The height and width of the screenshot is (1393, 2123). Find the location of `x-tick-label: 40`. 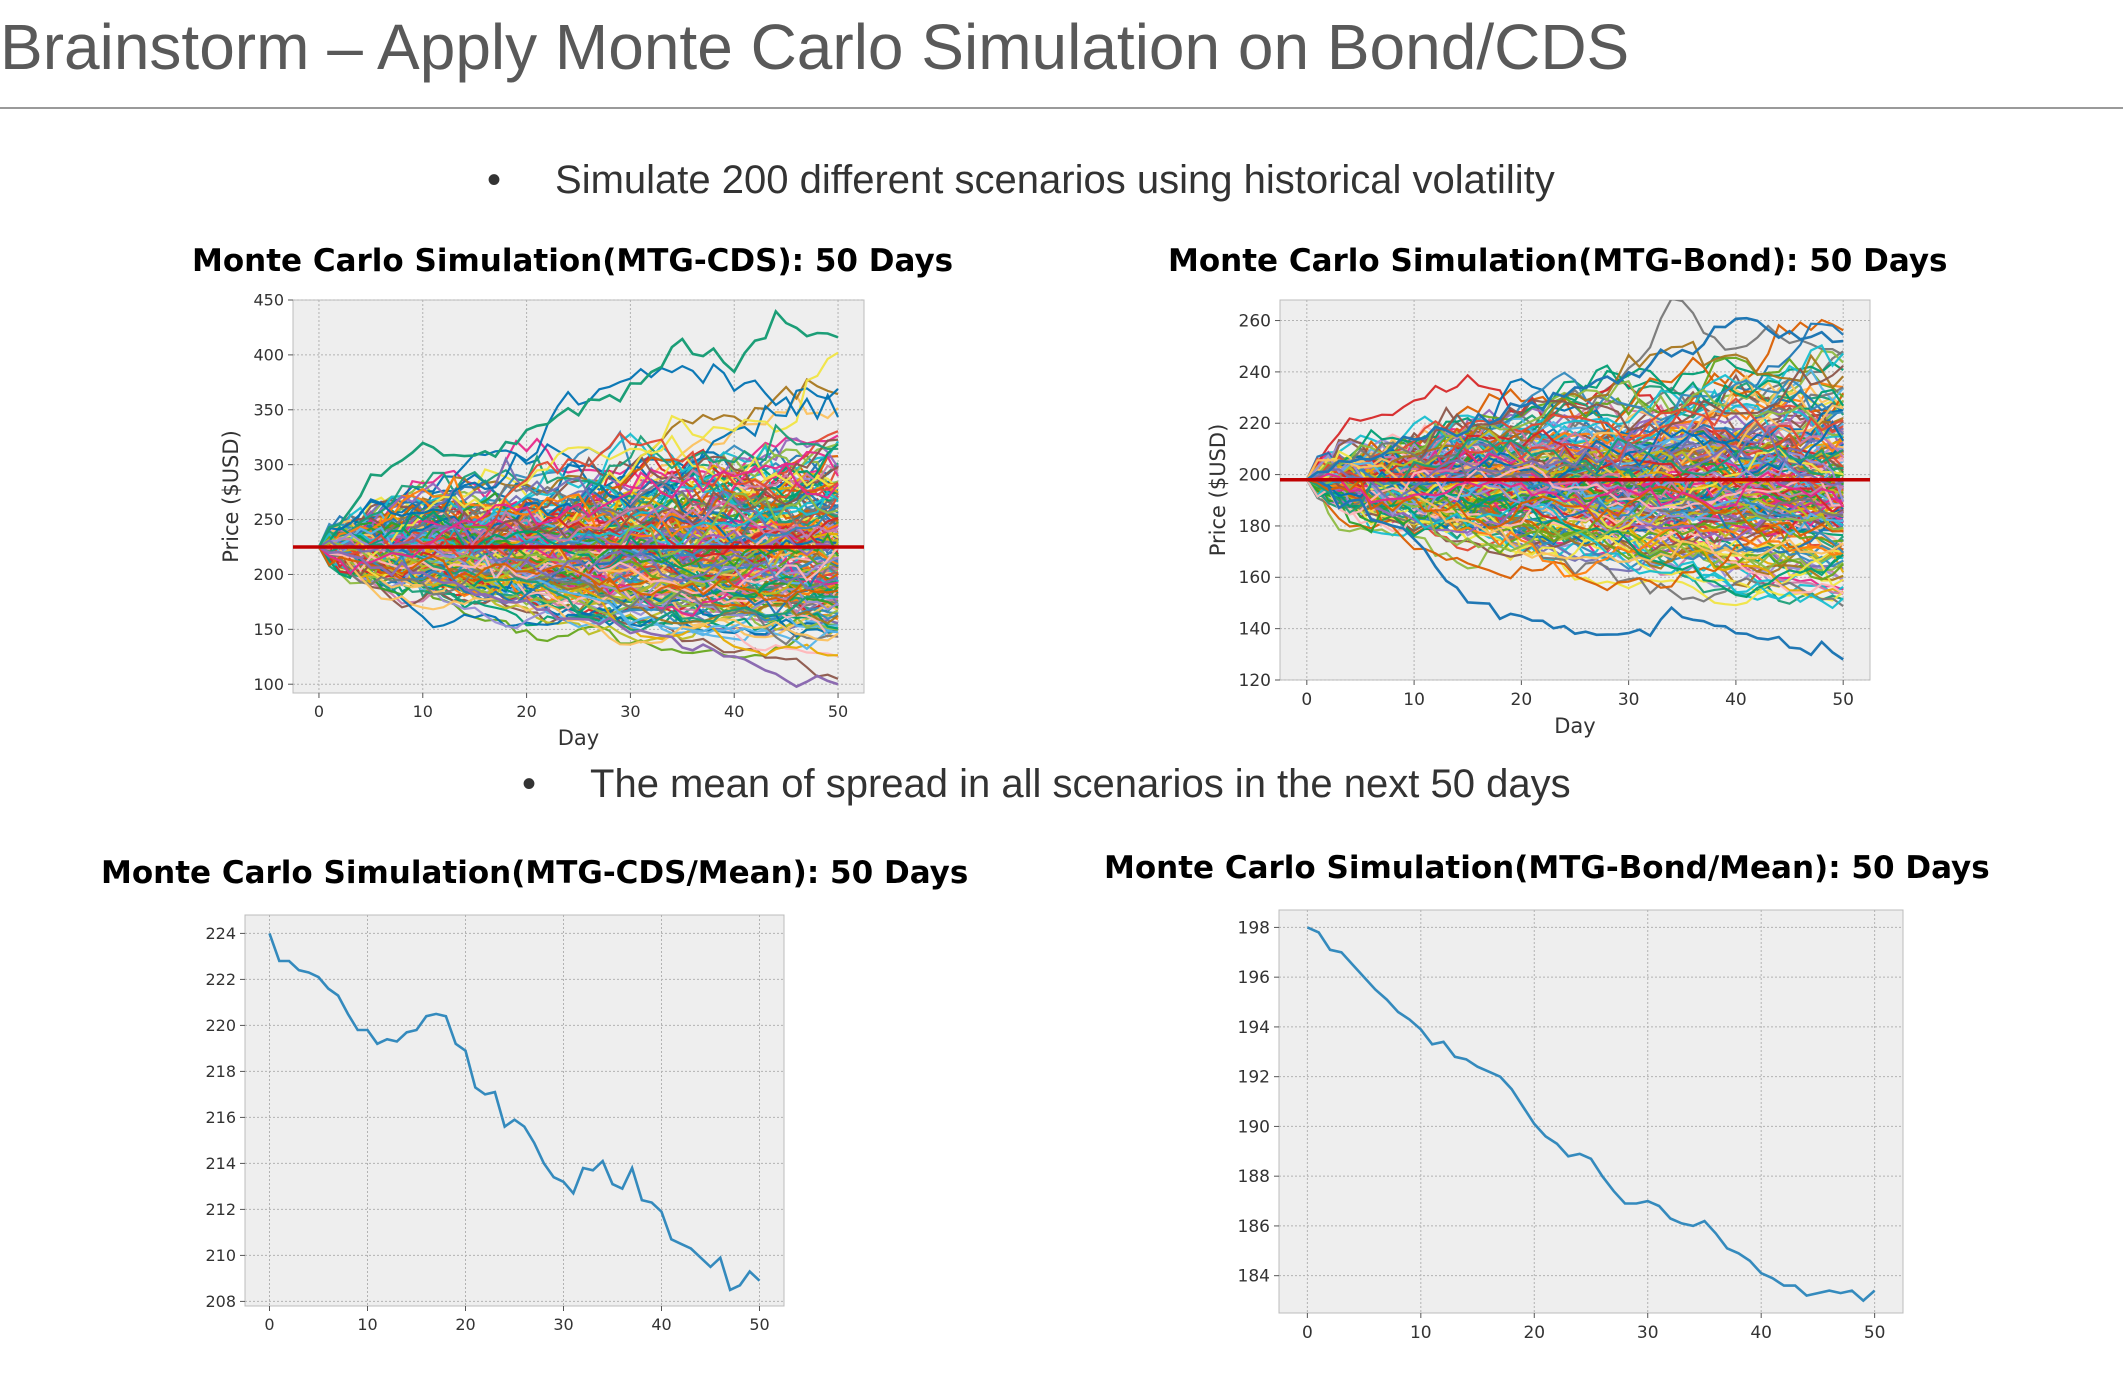

x-tick-label: 40 is located at coordinates (734, 711).